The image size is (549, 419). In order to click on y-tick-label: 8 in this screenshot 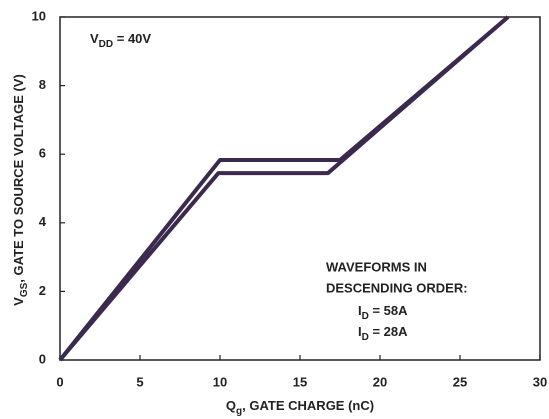, I will do `click(42, 84)`.